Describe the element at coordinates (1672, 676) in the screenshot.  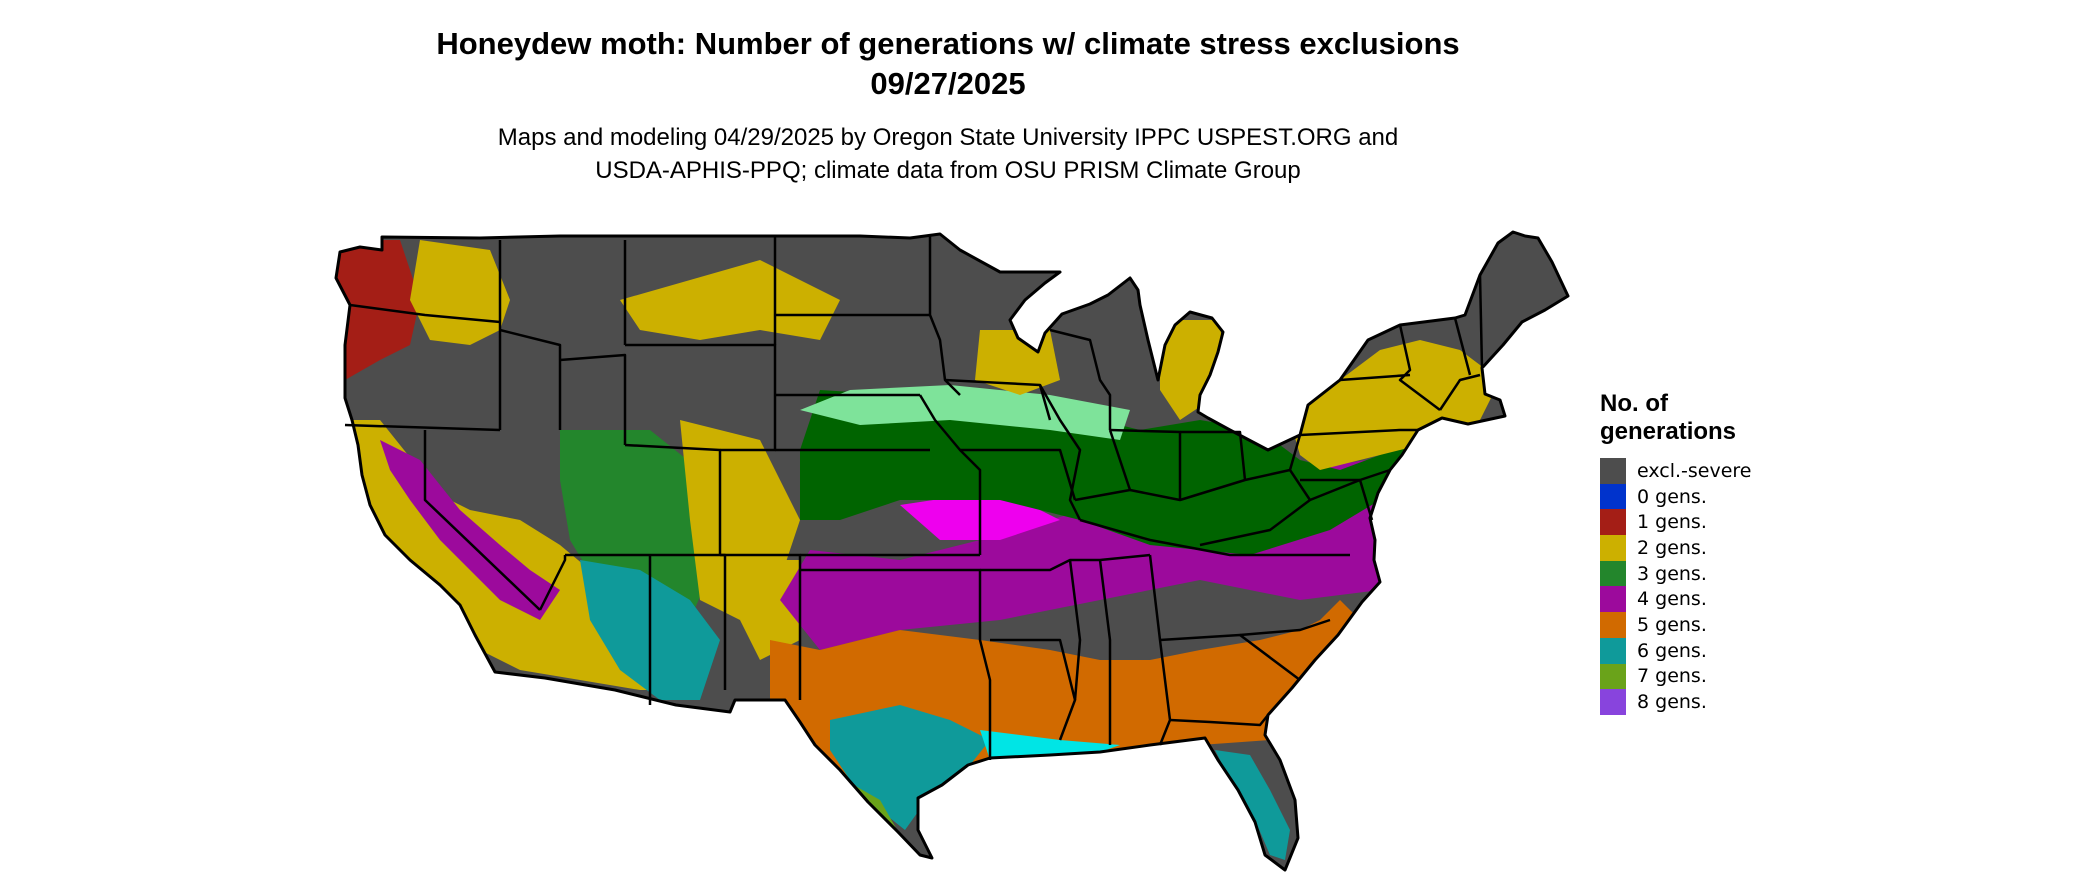
I see `legend-label: 7 gens.` at that location.